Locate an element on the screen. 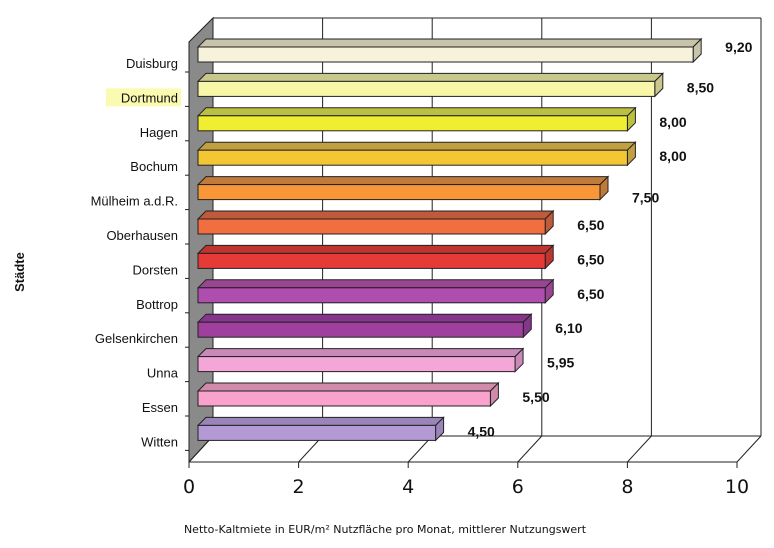 This screenshot has height=548, width=774. bar-hagen is located at coordinates (412, 123).